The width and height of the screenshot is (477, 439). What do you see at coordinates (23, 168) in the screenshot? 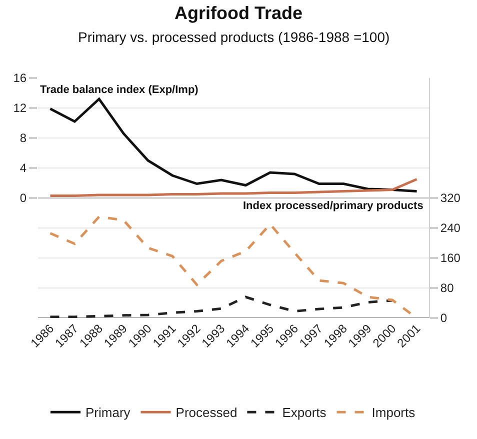
I see `y-tick-label: 4` at bounding box center [23, 168].